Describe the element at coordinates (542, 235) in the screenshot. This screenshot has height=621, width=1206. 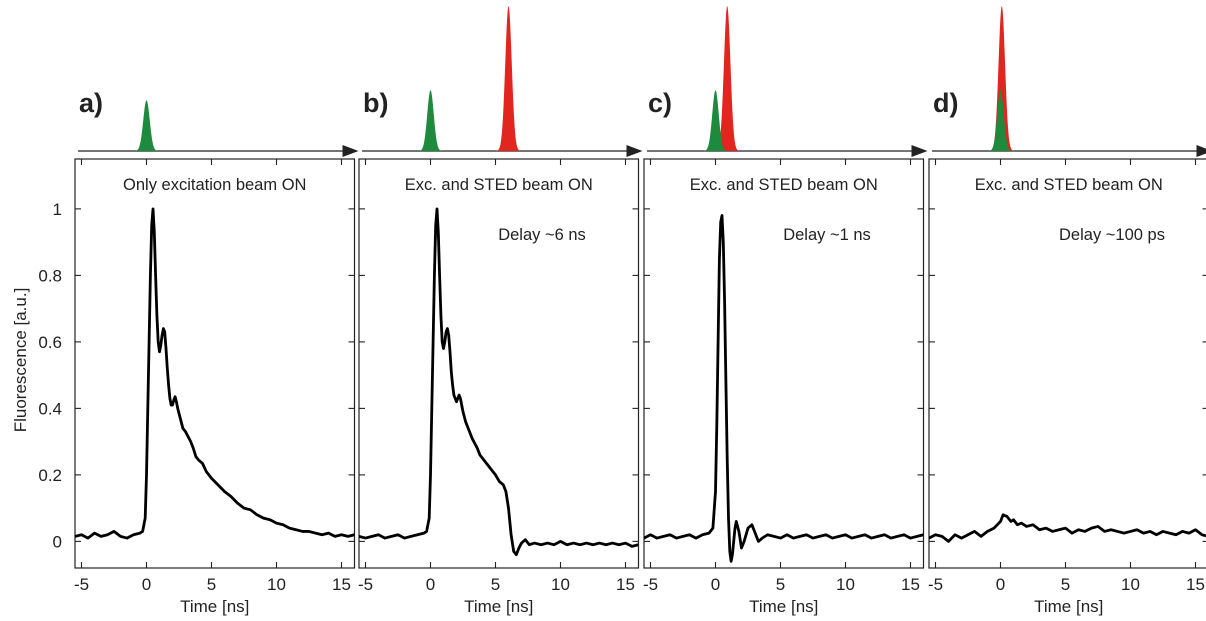
I see `delay-annotation: Delay ~6 ns` at that location.